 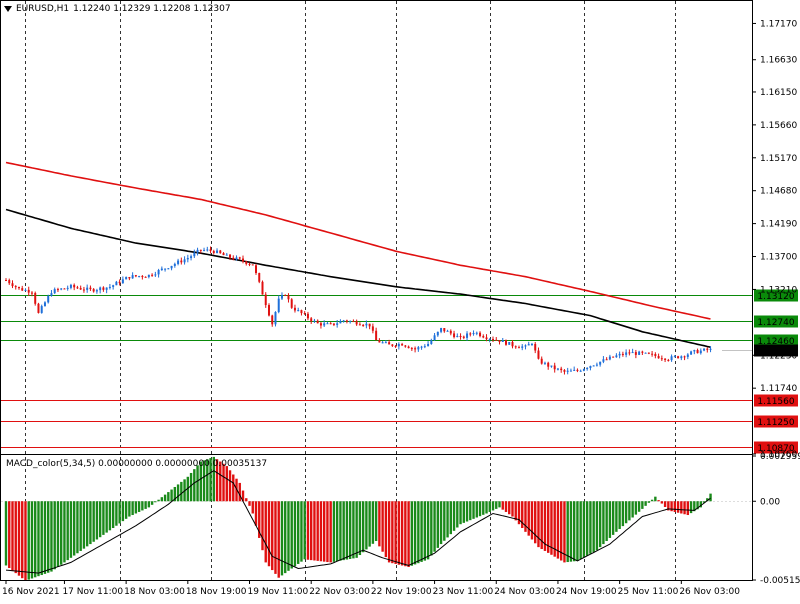 What do you see at coordinates (463, 592) in the screenshot?
I see `time-tick-label: 23 Nov 11:00` at bounding box center [463, 592].